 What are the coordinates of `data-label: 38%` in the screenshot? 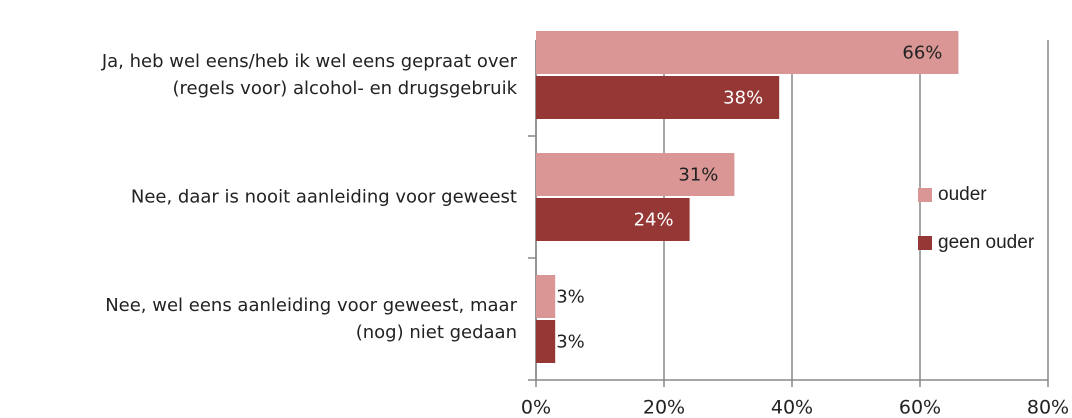 It's located at (743, 98).